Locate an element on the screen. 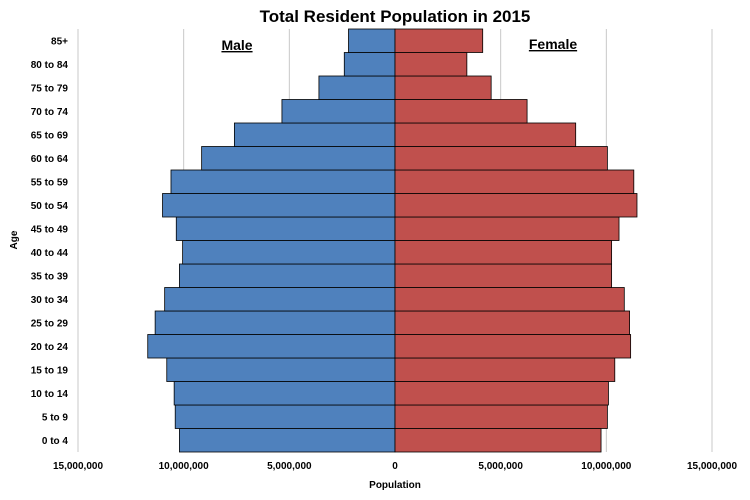 Image resolution: width=750 pixels, height=500 pixels. y-tick-label: 65 to 69 is located at coordinates (50, 135).